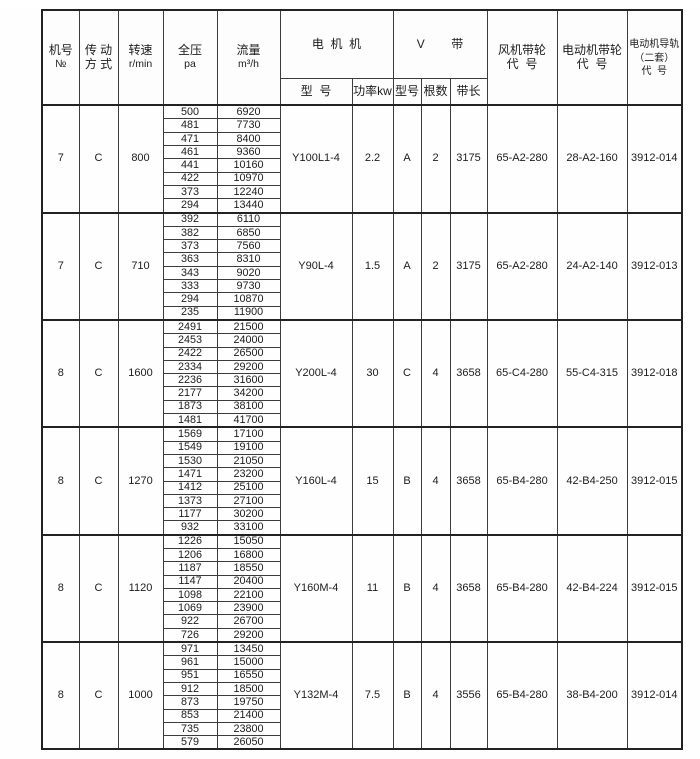  What do you see at coordinates (372, 373) in the screenshot?
I see `motor-power-cell: 30` at bounding box center [372, 373].